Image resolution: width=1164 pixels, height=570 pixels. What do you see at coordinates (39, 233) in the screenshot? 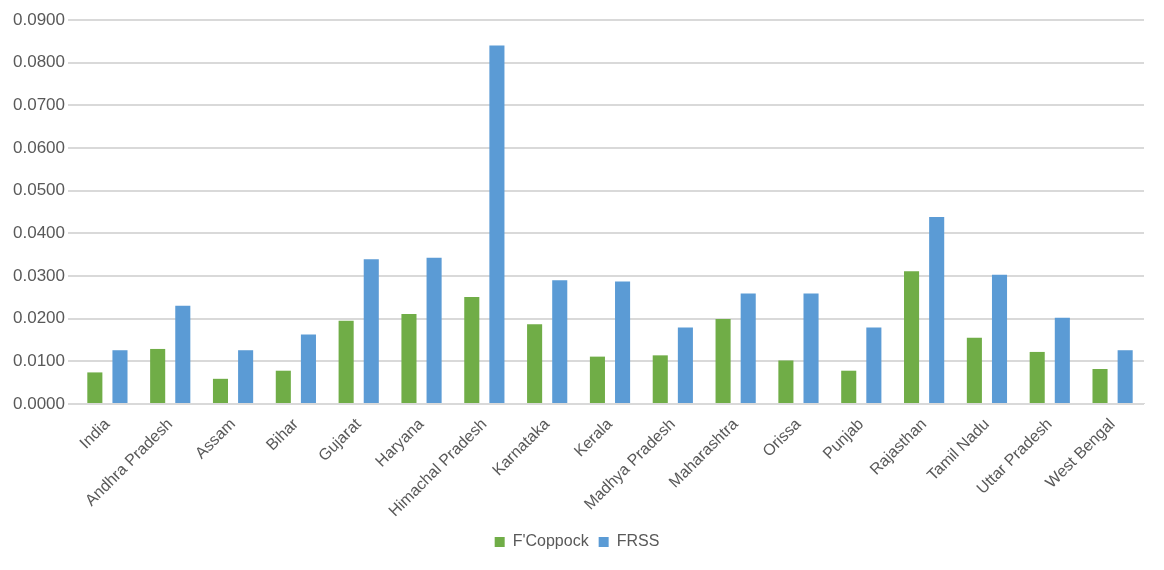
I see `y-tick-label: 0.0400` at bounding box center [39, 233].